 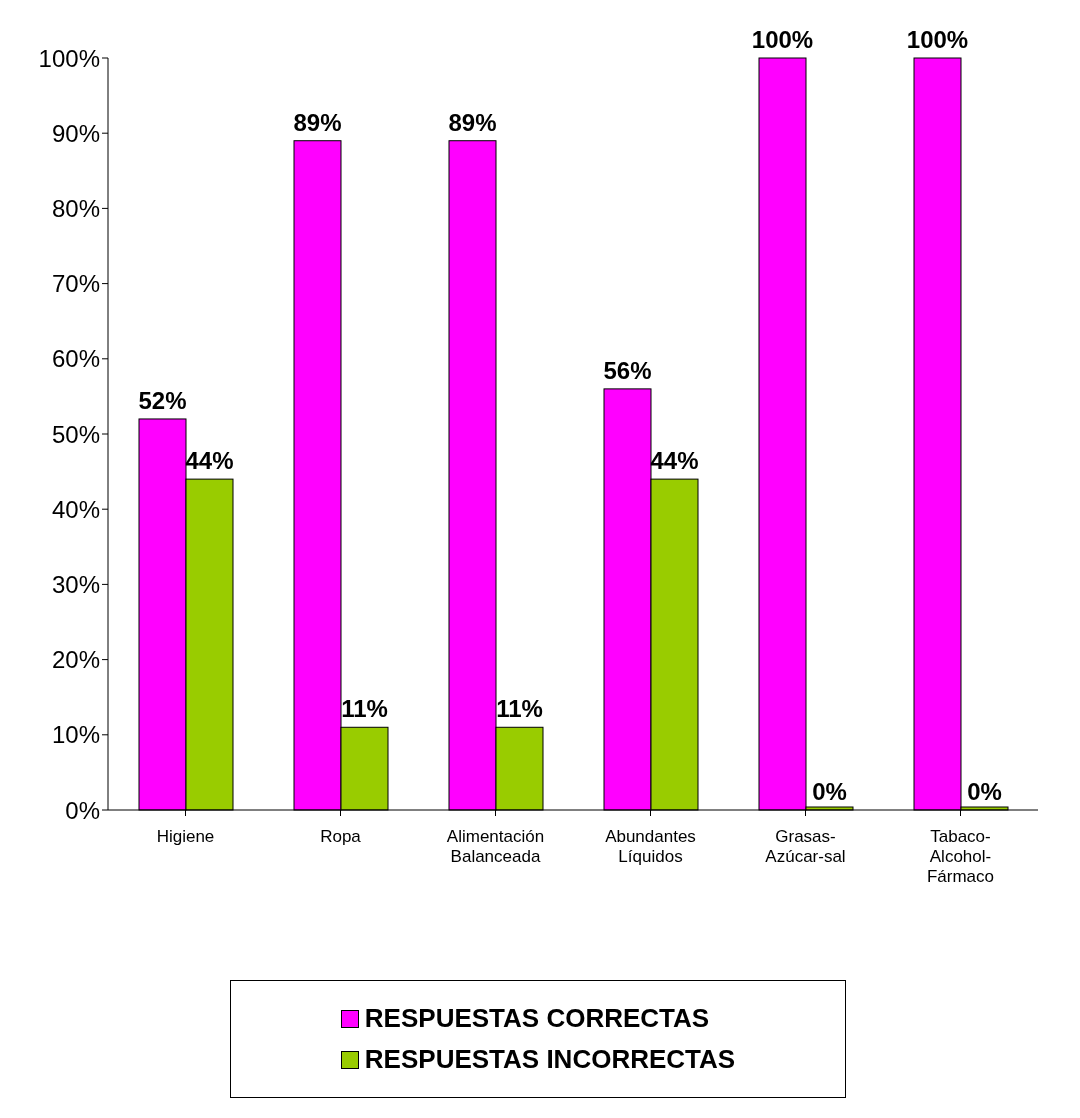 What do you see at coordinates (805, 846) in the screenshot?
I see `x-tick-label: Grasas-Azúcar-sal` at bounding box center [805, 846].